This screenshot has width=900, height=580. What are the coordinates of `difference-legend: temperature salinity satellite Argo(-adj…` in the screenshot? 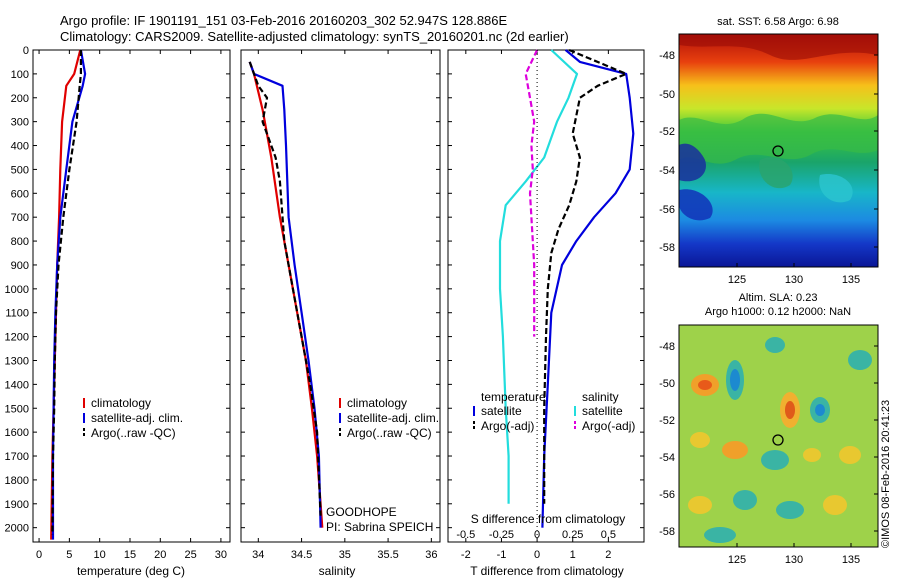 It's located at (554, 411).